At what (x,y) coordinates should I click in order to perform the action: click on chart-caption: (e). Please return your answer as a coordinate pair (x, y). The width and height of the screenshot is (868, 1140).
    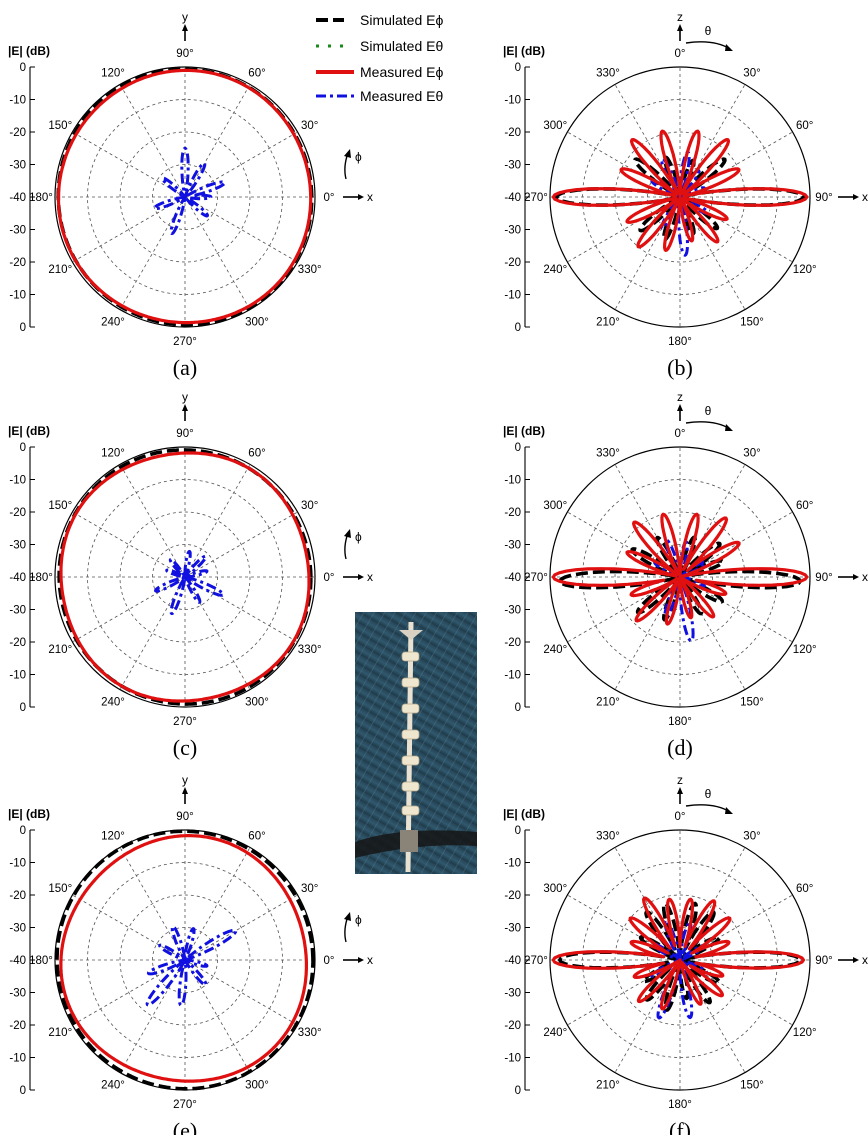
    Looking at the image, I should click on (185, 1126).